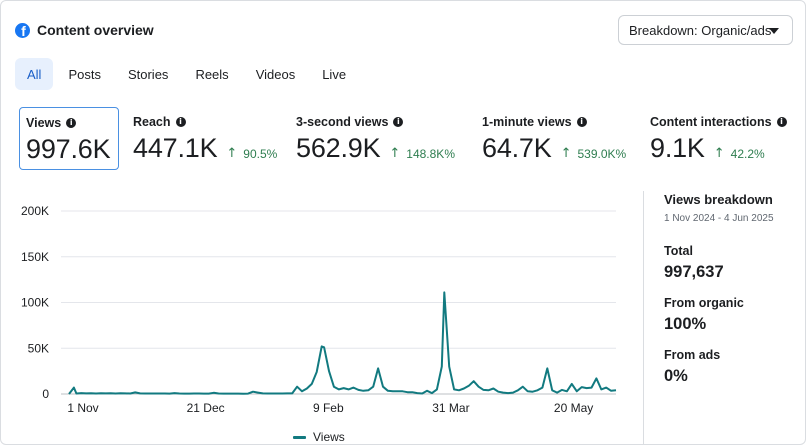 This screenshot has width=806, height=445. What do you see at coordinates (328, 408) in the screenshot?
I see `x-tick-label: 9 Feb` at bounding box center [328, 408].